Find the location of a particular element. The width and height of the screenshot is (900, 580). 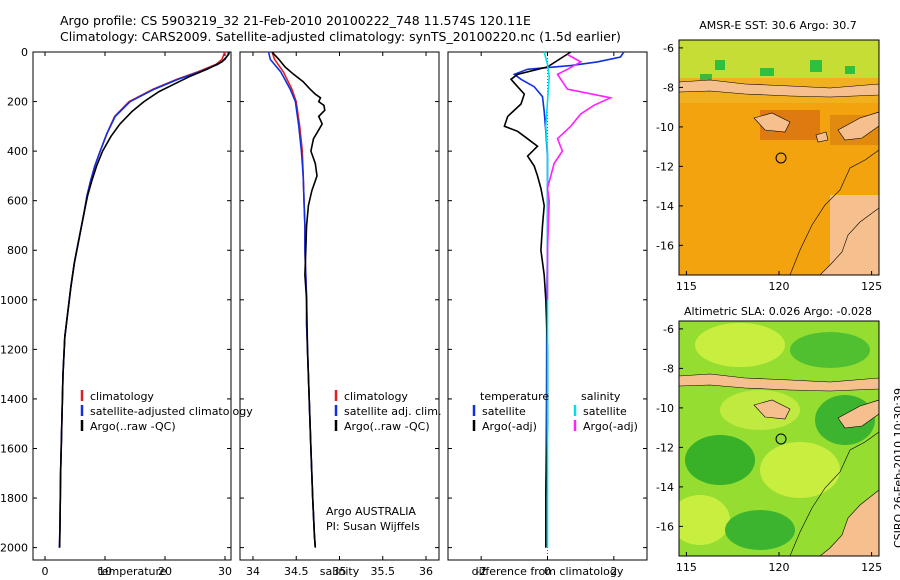

depth-tick-label: 1000 is located at coordinates (14, 300).